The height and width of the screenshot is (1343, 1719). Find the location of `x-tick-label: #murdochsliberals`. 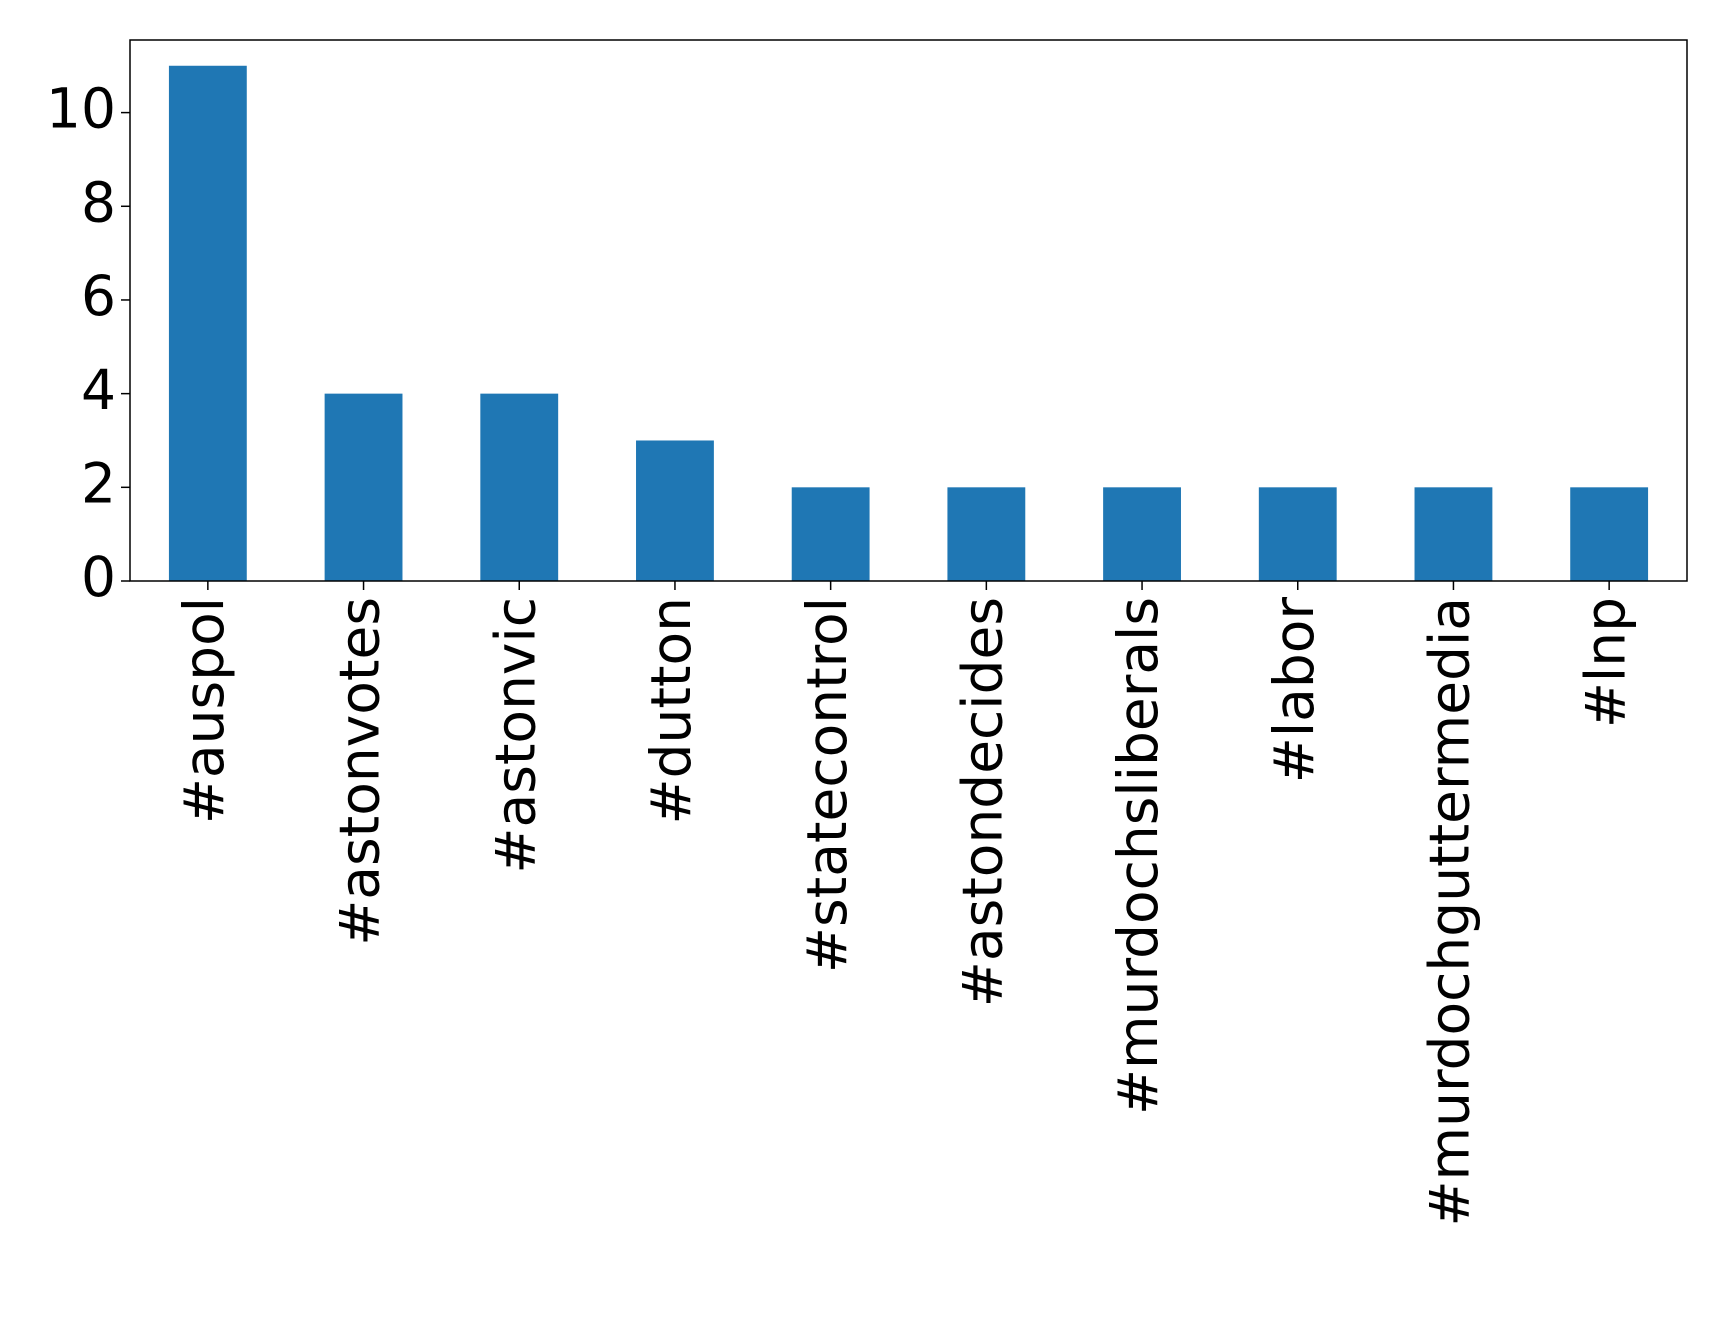

x-tick-label: #murdochsliberals is located at coordinates (1138, 856).